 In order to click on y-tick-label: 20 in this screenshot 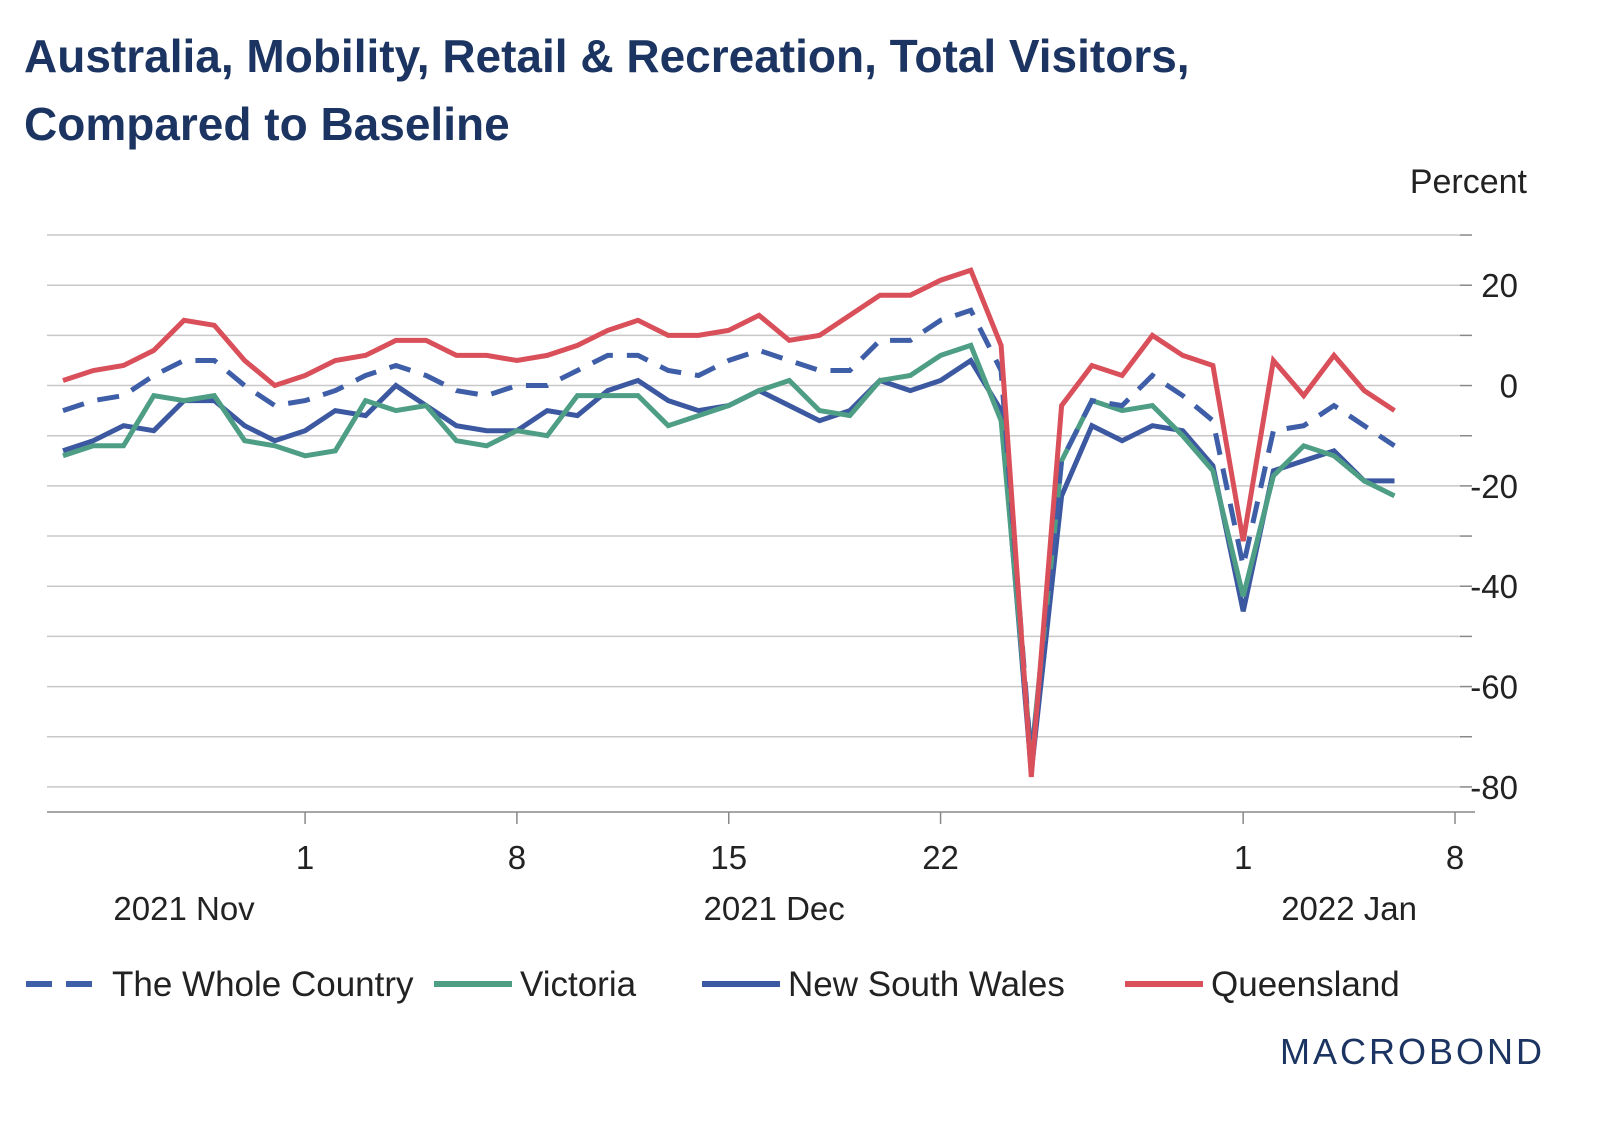, I will do `click(1499, 285)`.